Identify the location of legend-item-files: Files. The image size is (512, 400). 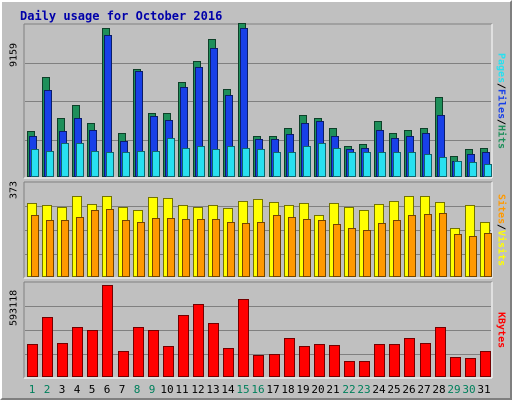
(501, 104).